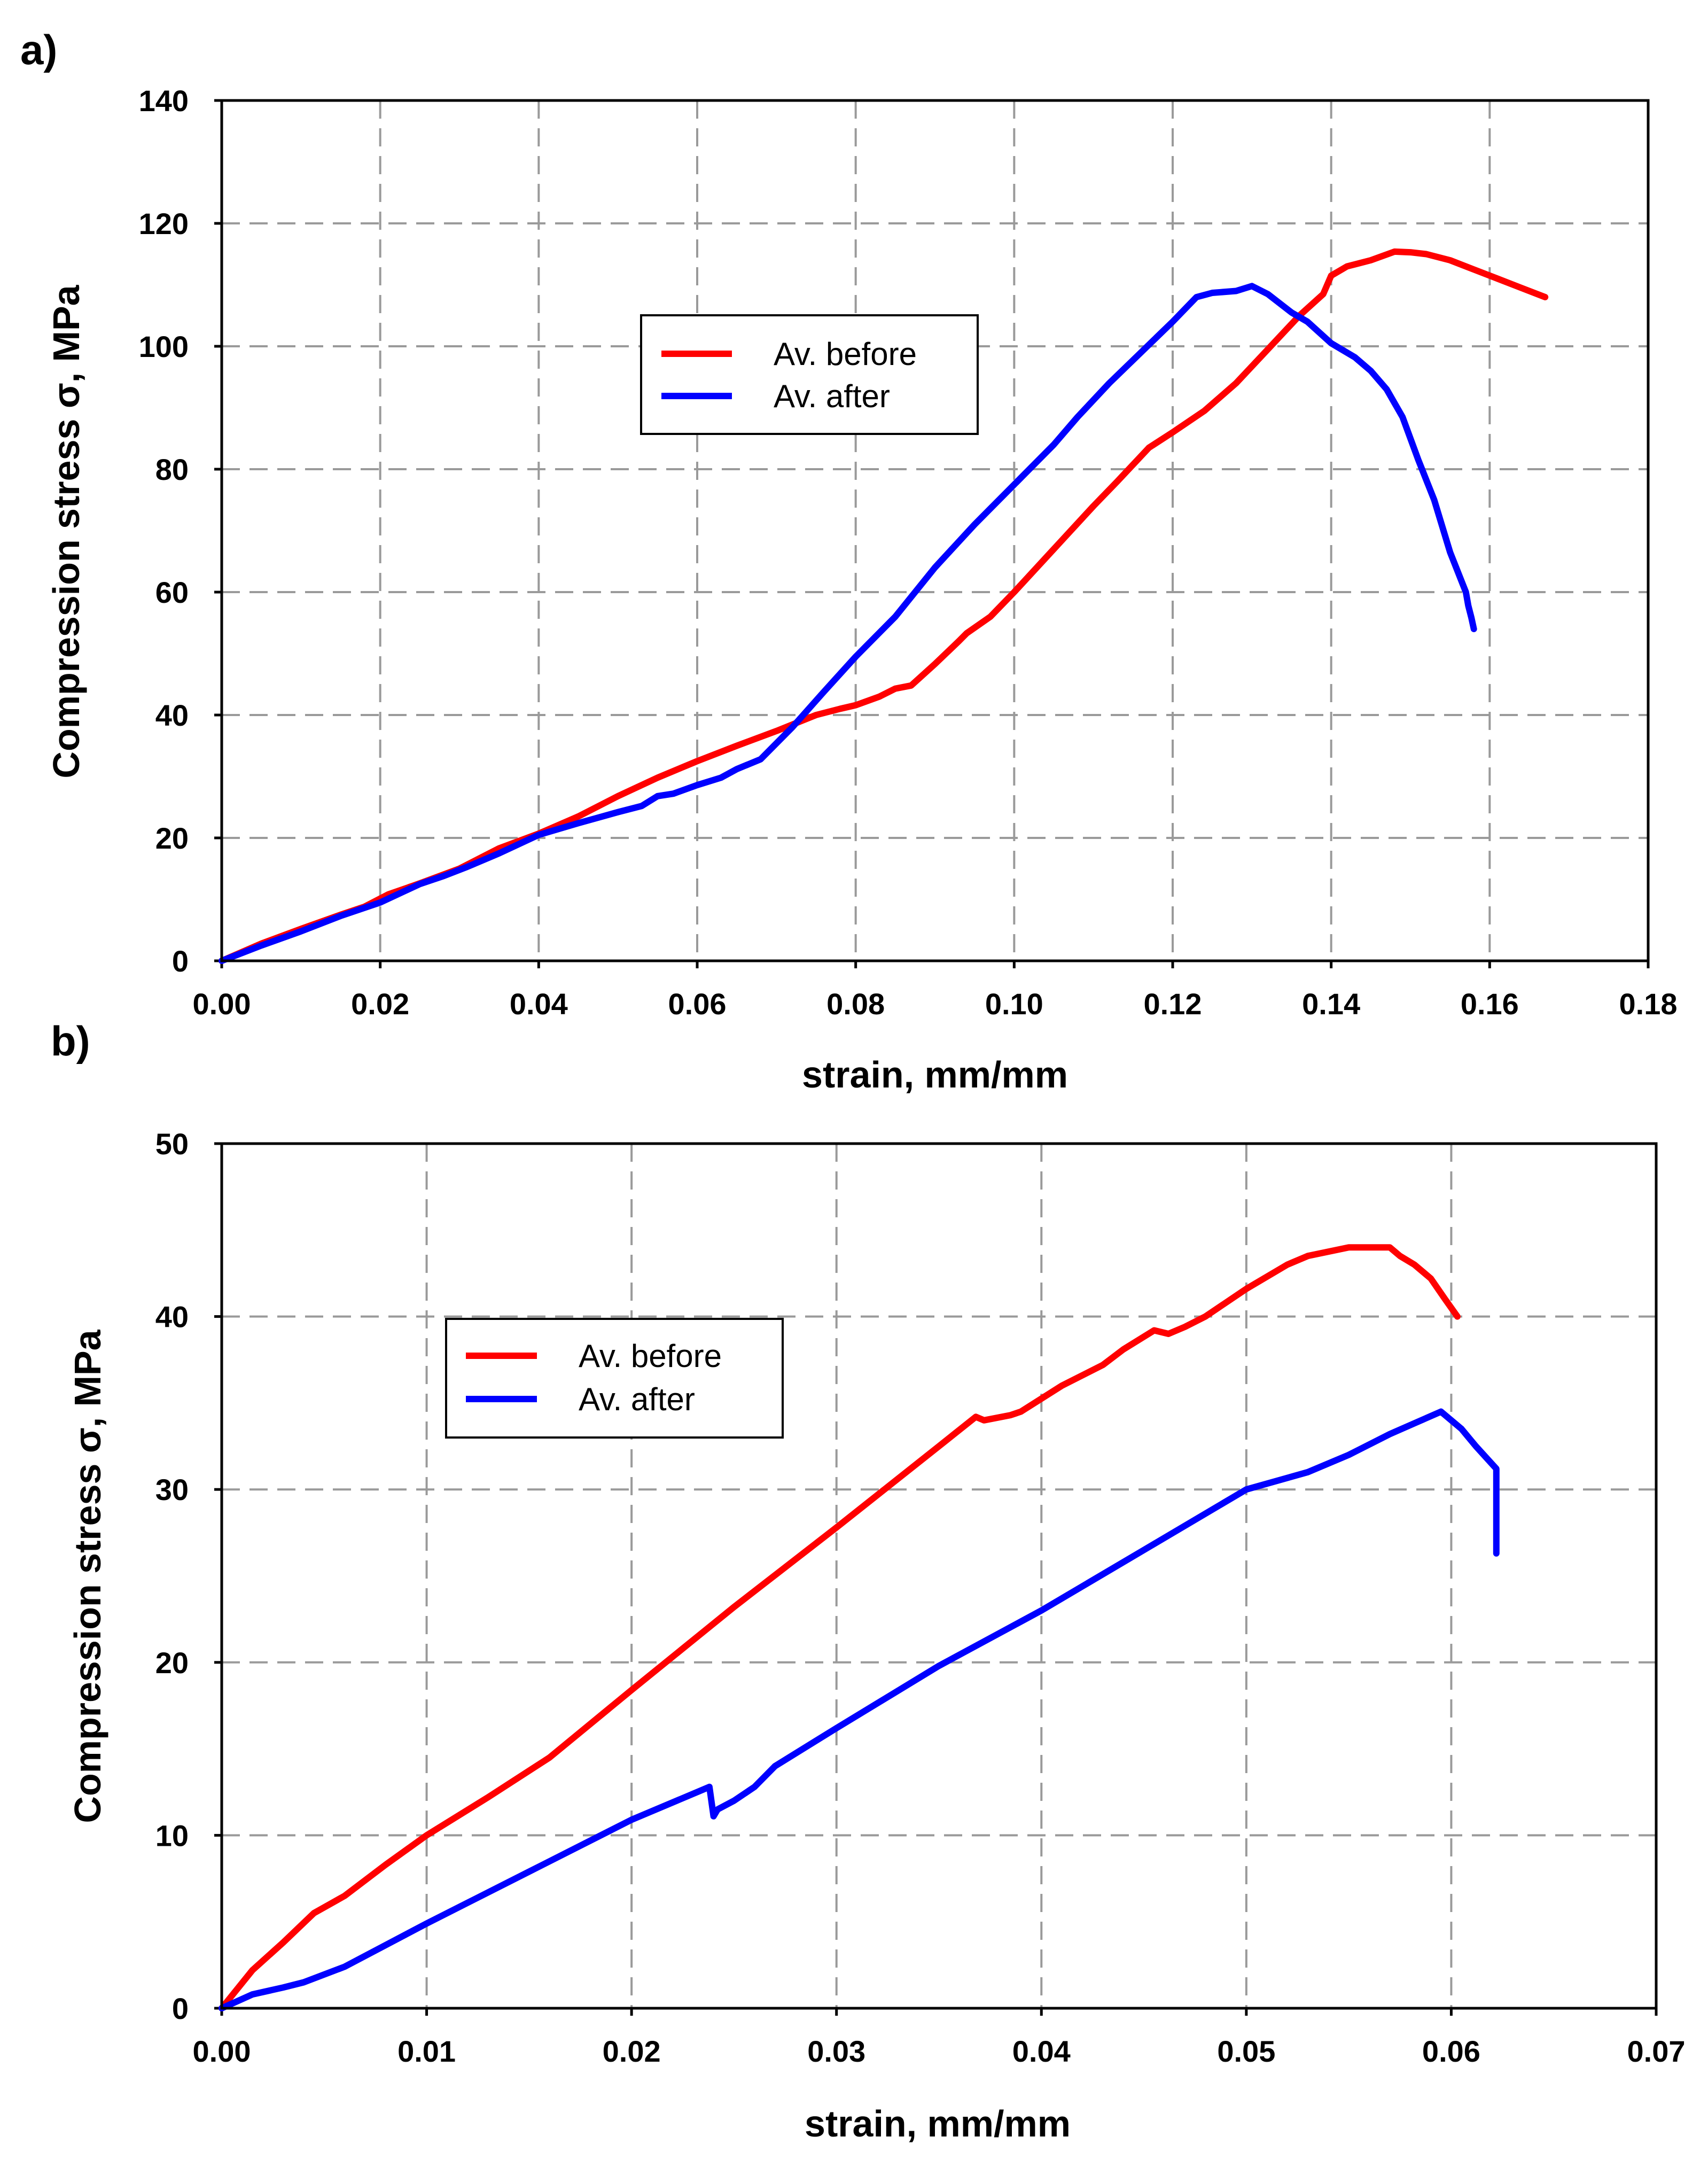 This screenshot has width=1708, height=2160. What do you see at coordinates (38, 49) in the screenshot?
I see `panel-label: a)` at bounding box center [38, 49].